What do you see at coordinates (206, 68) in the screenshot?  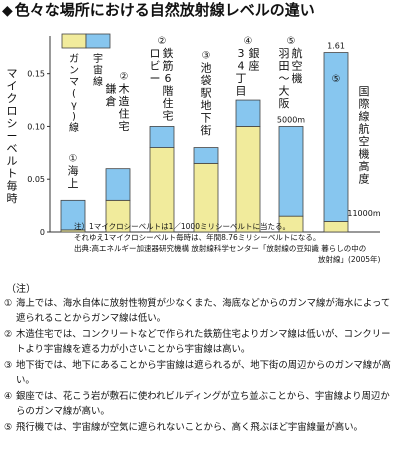 I see `category-label-char: 池` at bounding box center [206, 68].